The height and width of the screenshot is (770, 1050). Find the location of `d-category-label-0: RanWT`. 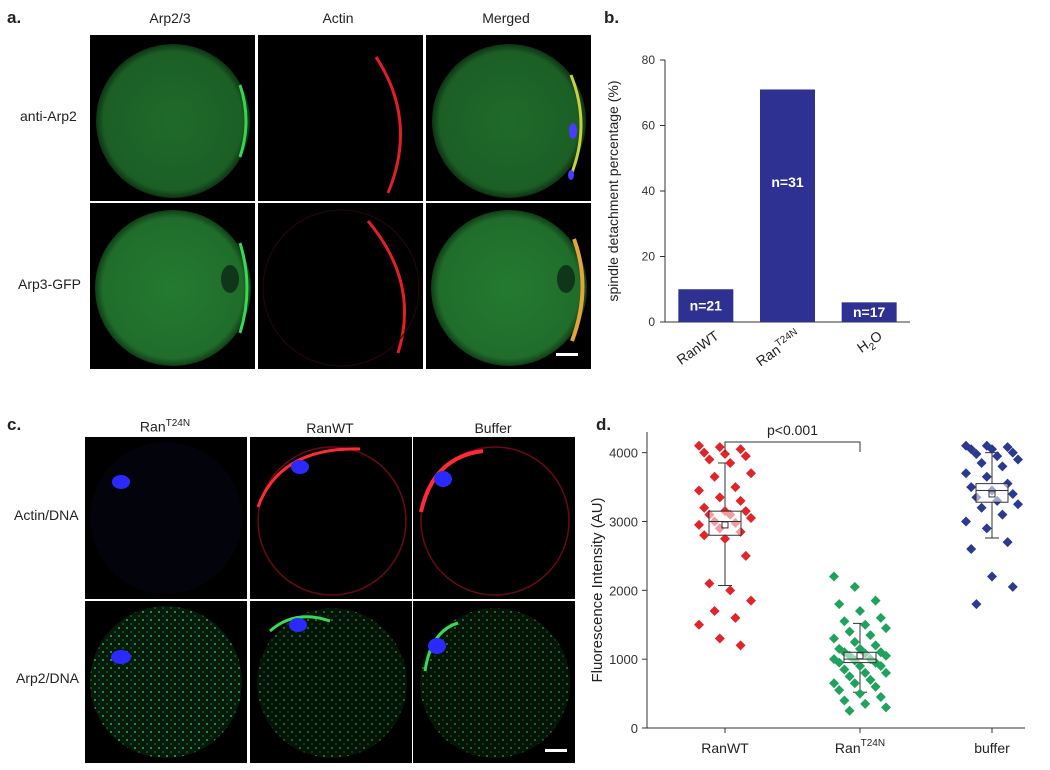

d-category-label-0: RanWT is located at coordinates (725, 748).